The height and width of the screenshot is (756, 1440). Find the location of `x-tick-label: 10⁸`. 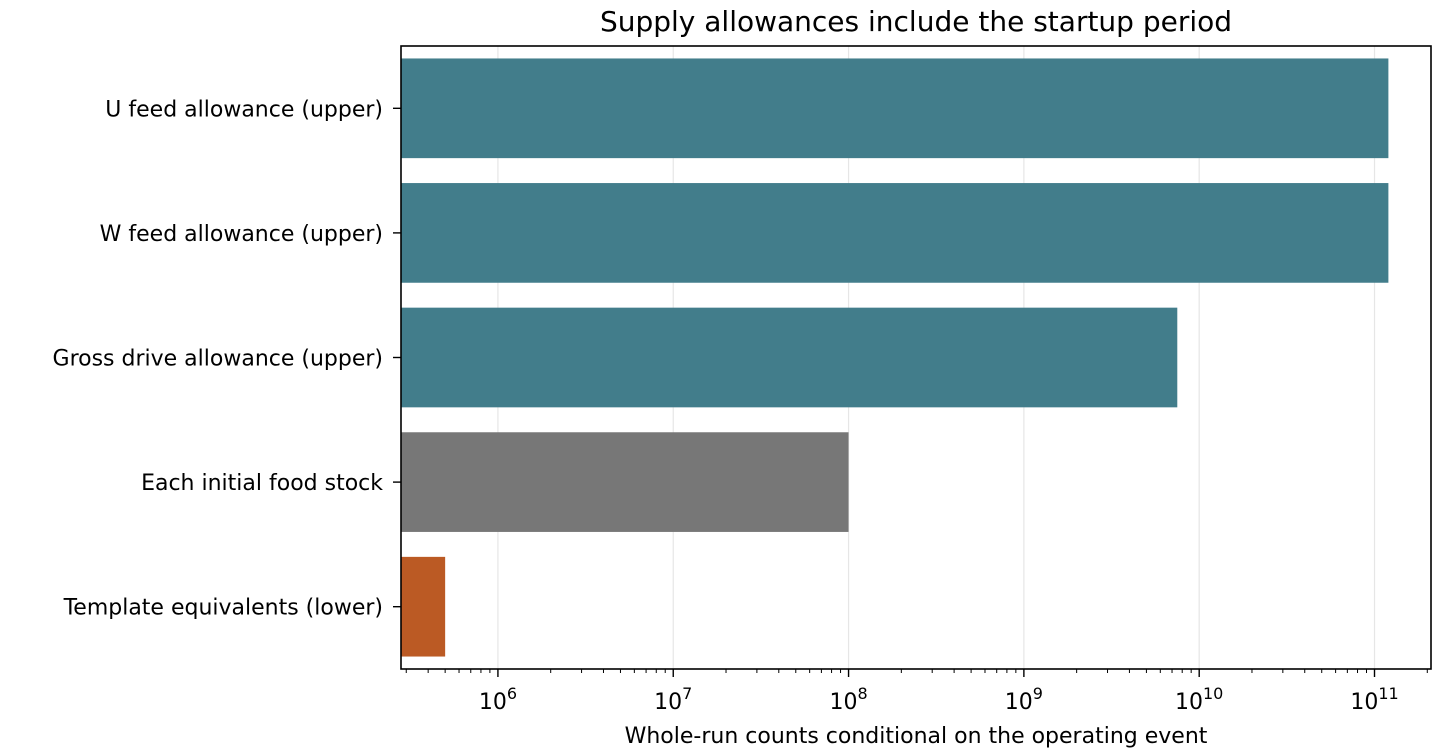

x-tick-label: 10⁸ is located at coordinates (848, 699).